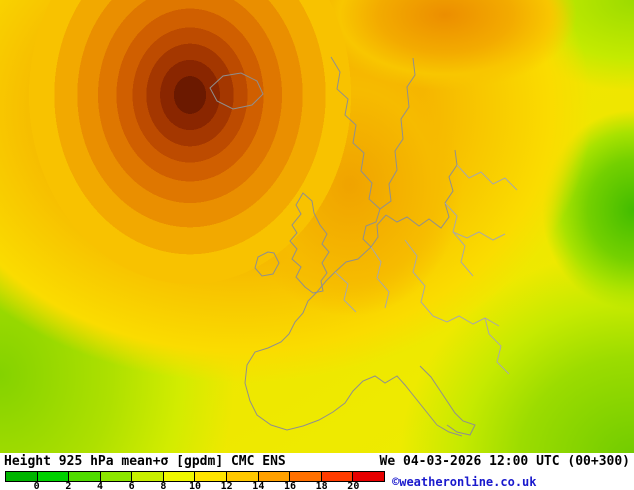 The width and height of the screenshot is (634, 490). I want to click on copyright-text: ©weatheronline.co.uk, so click(464, 482).